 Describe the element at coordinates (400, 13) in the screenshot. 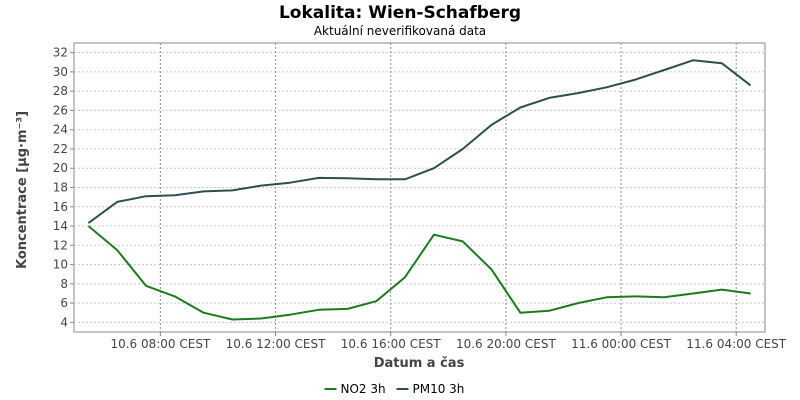

I see `chart-title: Lokalita: Wien-Schafberg` at that location.